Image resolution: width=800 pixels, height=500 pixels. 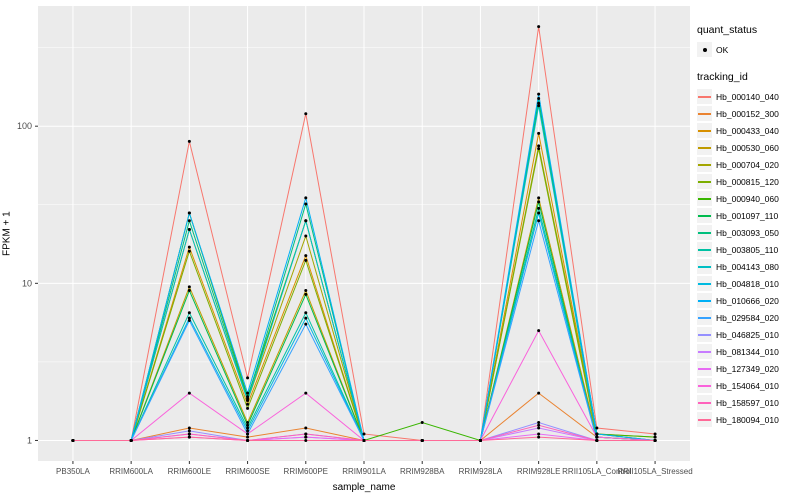 I want to click on x-tick-label: PB350LA, so click(x=73, y=471).